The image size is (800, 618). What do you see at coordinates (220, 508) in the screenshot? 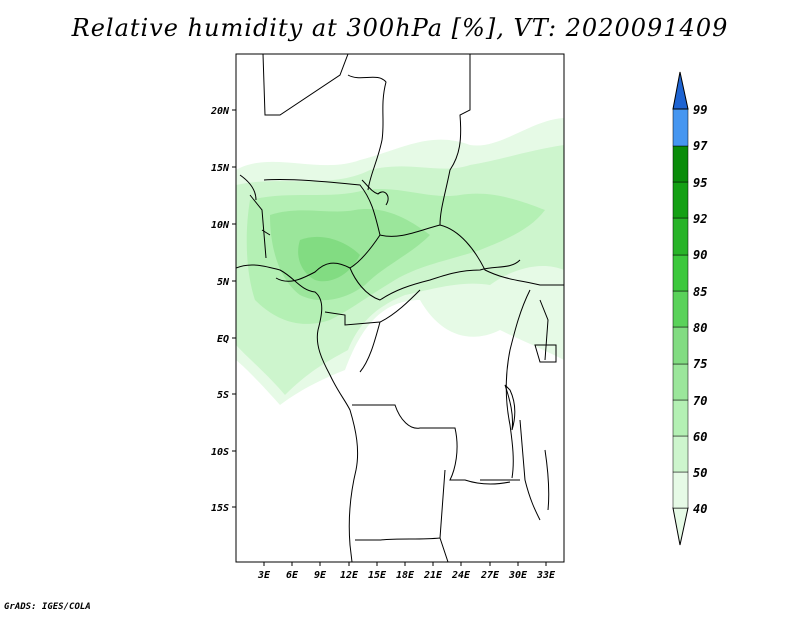
I see `lat-label-15S: 15S` at bounding box center [220, 508].